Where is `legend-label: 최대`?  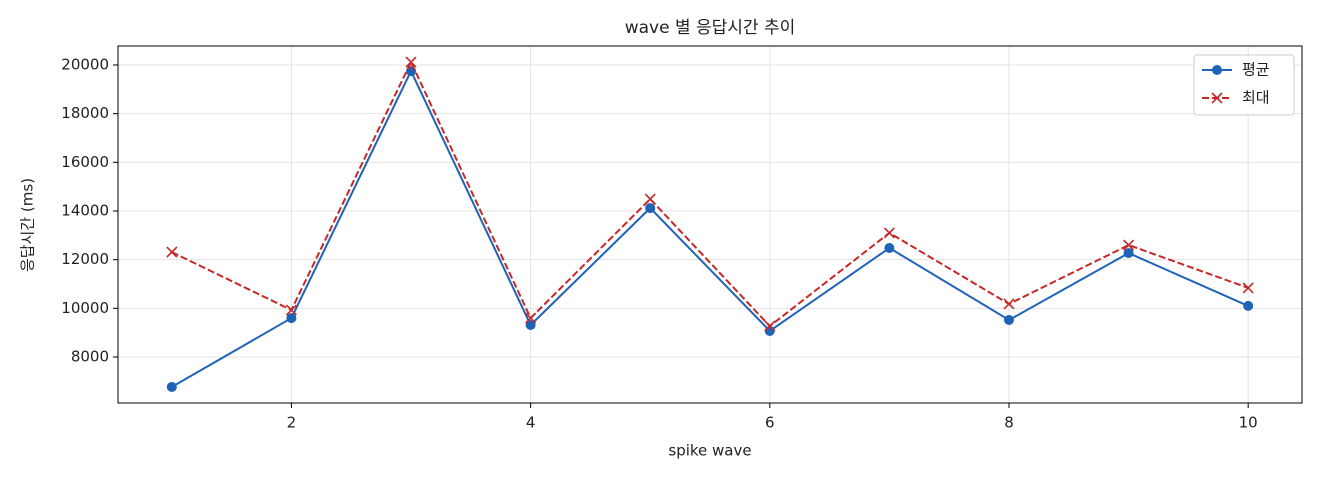
legend-label: 최대 is located at coordinates (1256, 98).